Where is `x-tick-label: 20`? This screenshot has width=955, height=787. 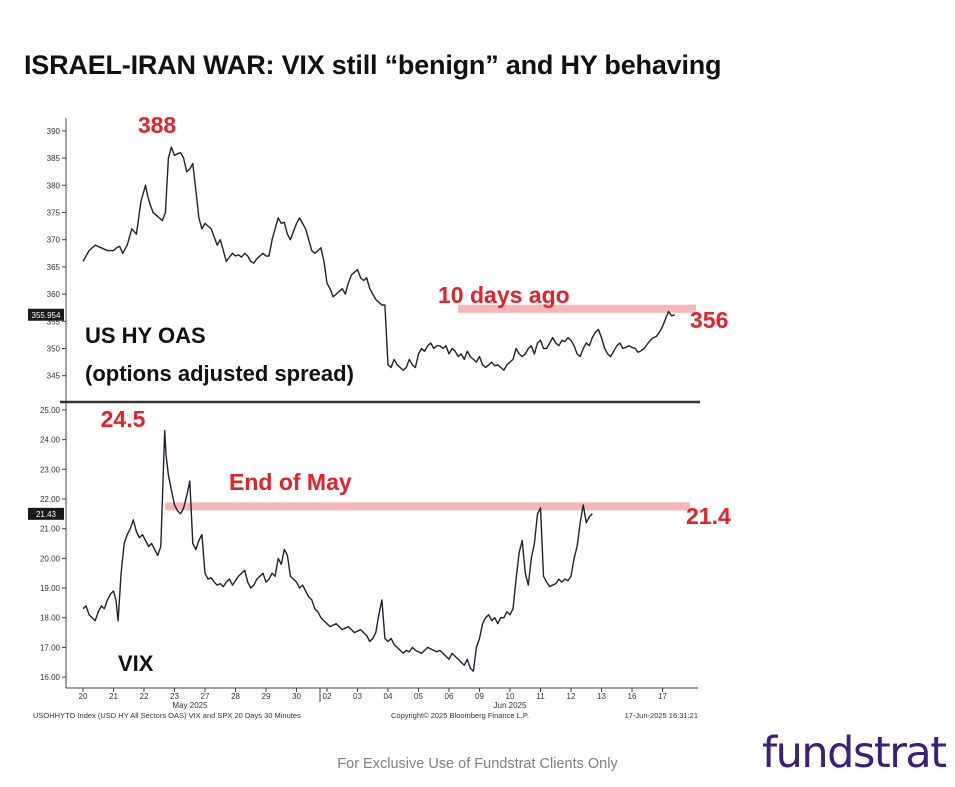
x-tick-label: 20 is located at coordinates (83, 696).